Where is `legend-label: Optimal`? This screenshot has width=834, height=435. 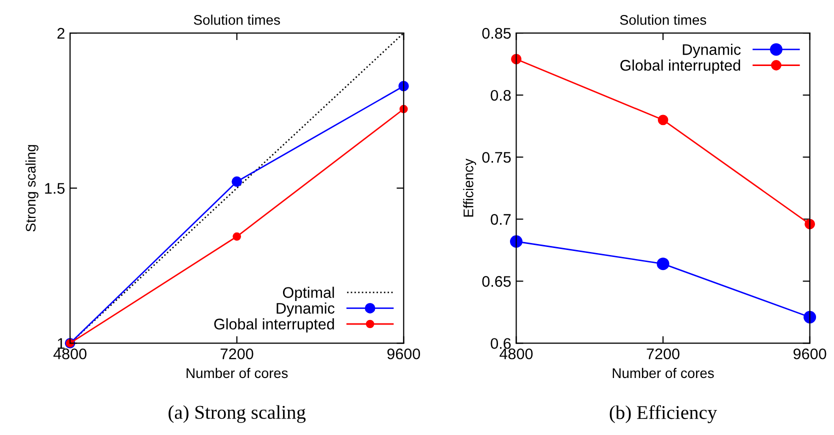 legend-label: Optimal is located at coordinates (308, 293).